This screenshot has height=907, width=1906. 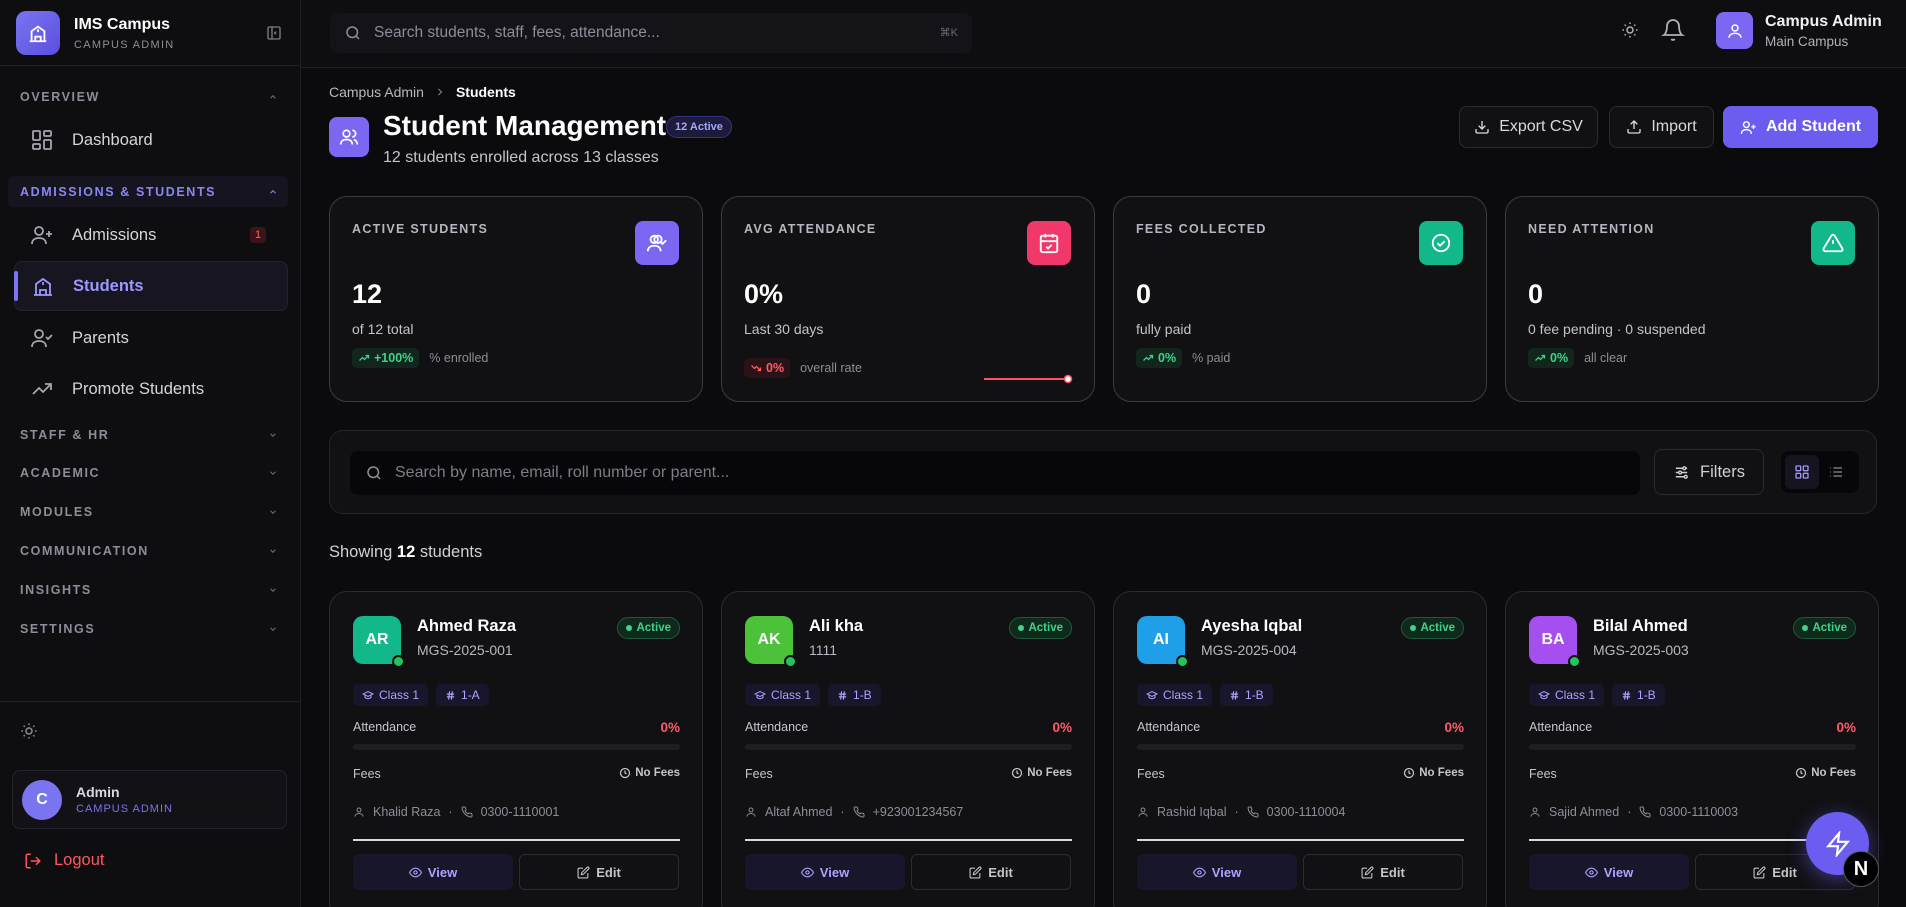 What do you see at coordinates (38, 33) in the screenshot?
I see `school-logo-icon` at bounding box center [38, 33].